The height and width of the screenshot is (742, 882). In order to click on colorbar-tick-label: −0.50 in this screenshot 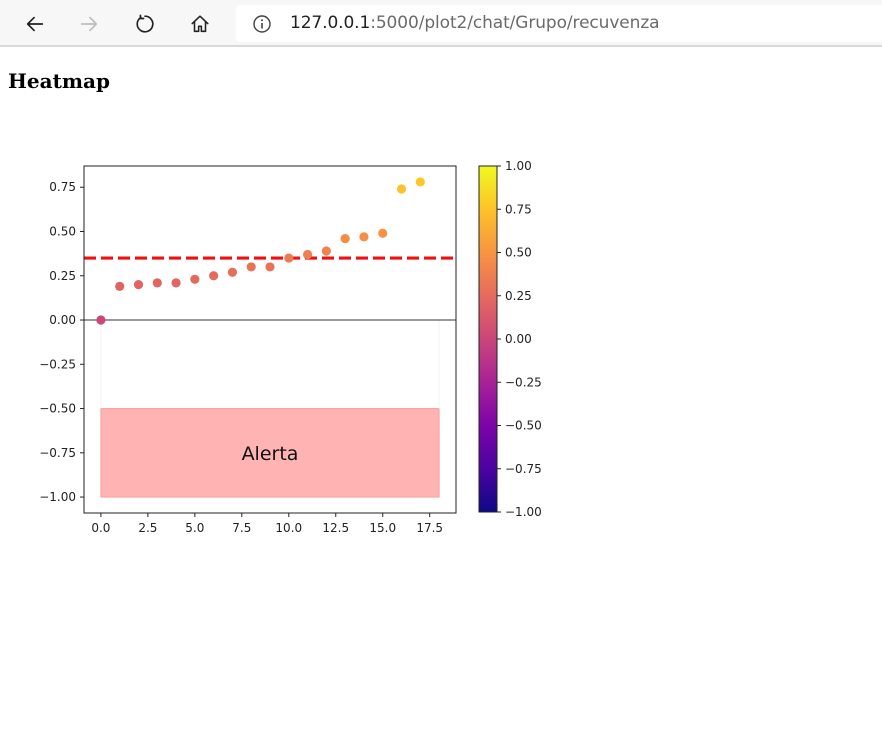, I will do `click(523, 426)`.